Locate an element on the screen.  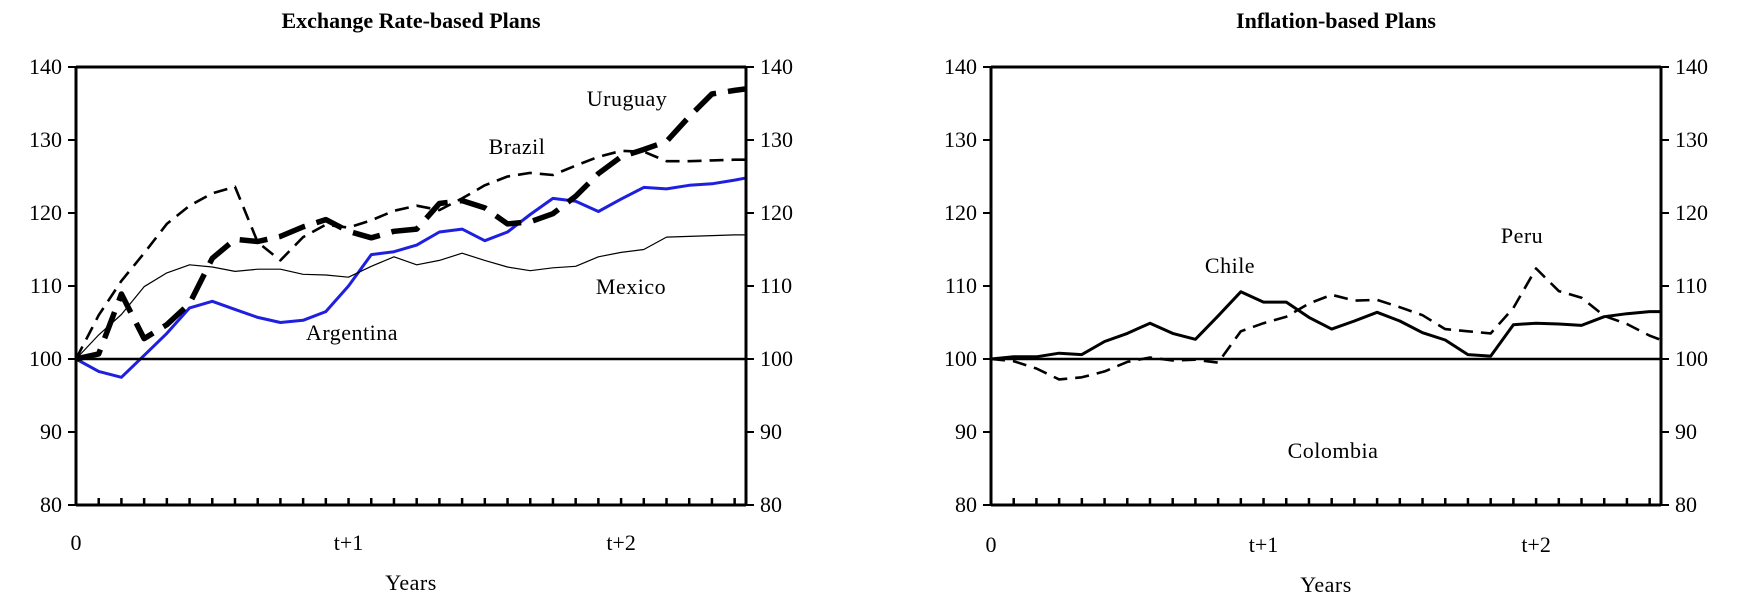
series-line-peru is located at coordinates (1326, 324).